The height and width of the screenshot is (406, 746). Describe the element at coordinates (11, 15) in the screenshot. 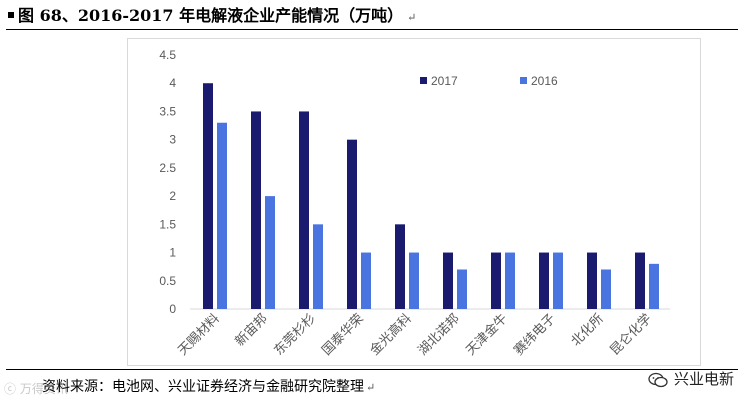

I see `bullet-square-icon` at that location.